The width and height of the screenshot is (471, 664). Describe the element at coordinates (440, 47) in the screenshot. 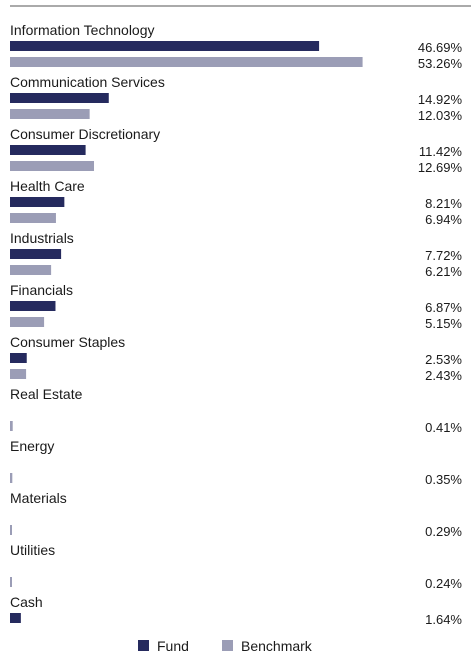

I see `fund-value-label: 46.69%` at that location.